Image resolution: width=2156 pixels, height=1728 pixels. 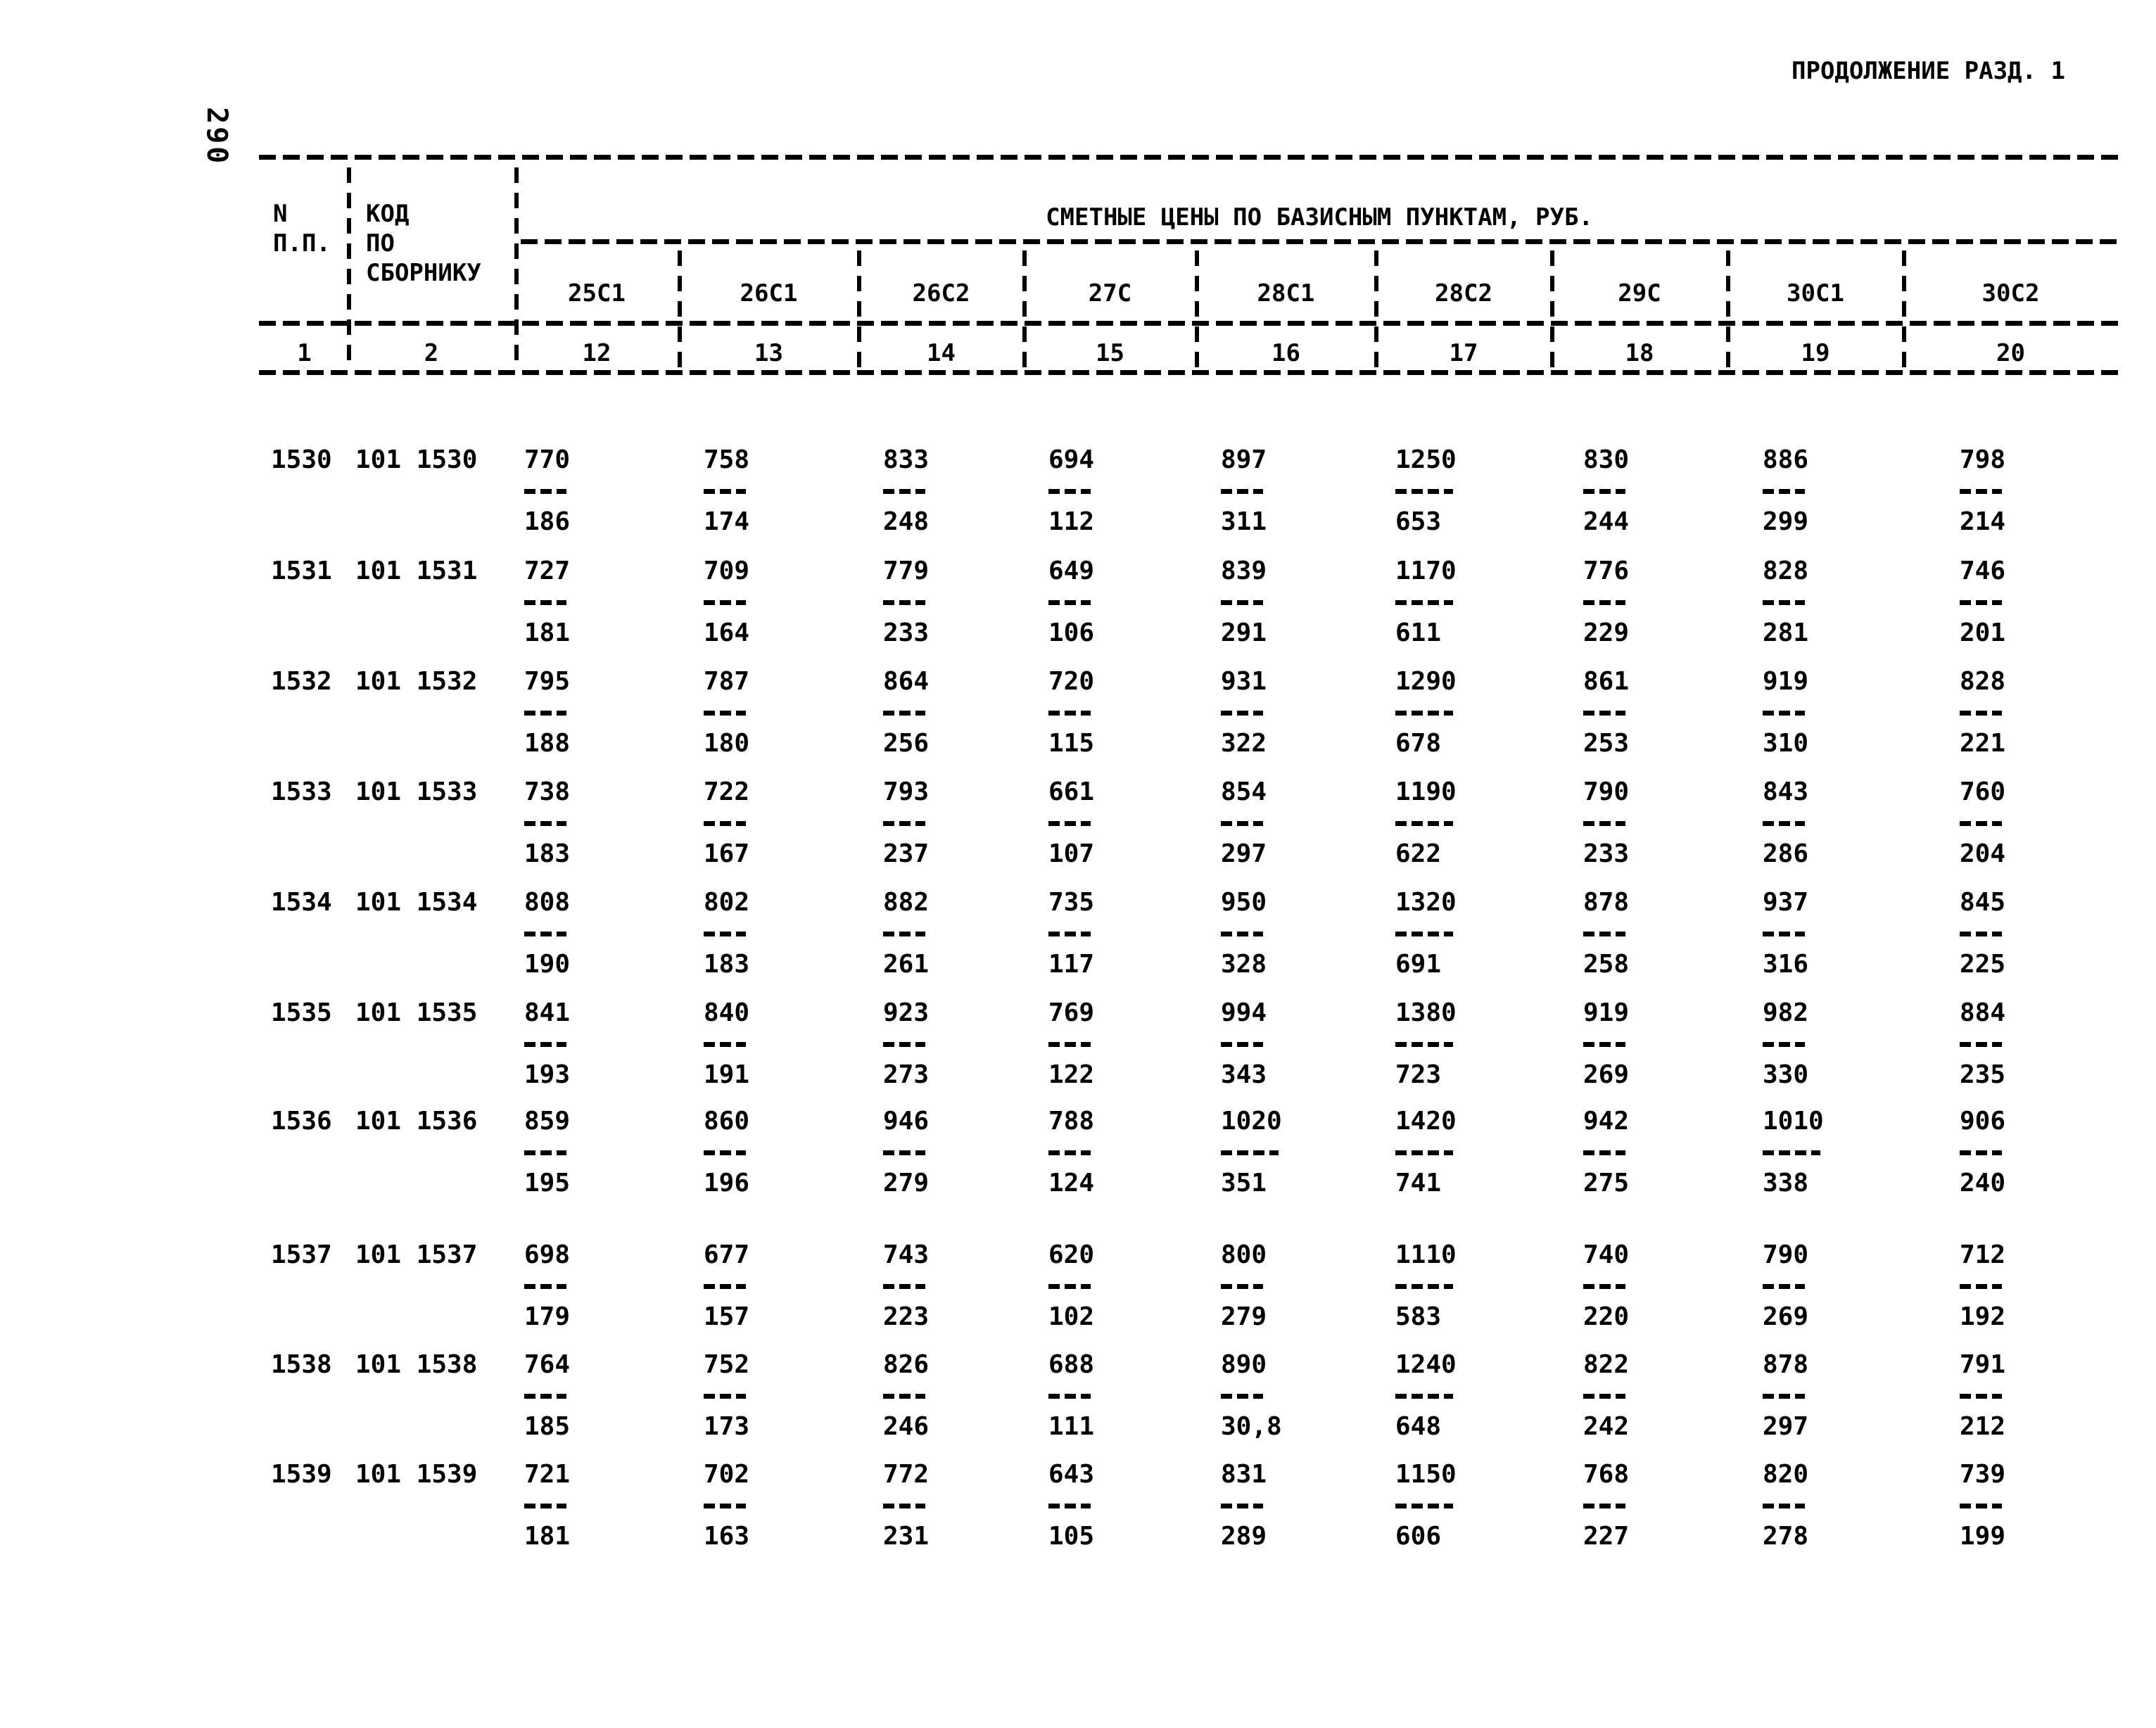 What do you see at coordinates (906, 1426) in the screenshot?
I see `price-bottom-value: 246` at bounding box center [906, 1426].